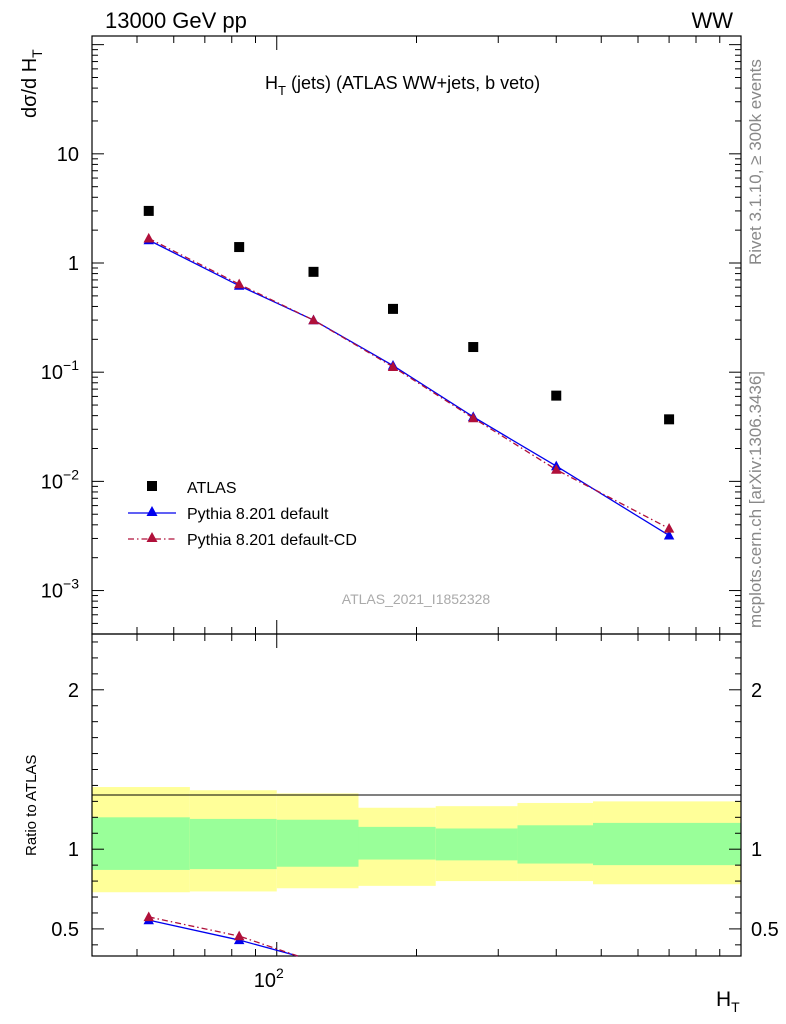 This screenshot has height=1024, width=786. I want to click on legend-marker-pythia-default-cd, so click(152, 537).